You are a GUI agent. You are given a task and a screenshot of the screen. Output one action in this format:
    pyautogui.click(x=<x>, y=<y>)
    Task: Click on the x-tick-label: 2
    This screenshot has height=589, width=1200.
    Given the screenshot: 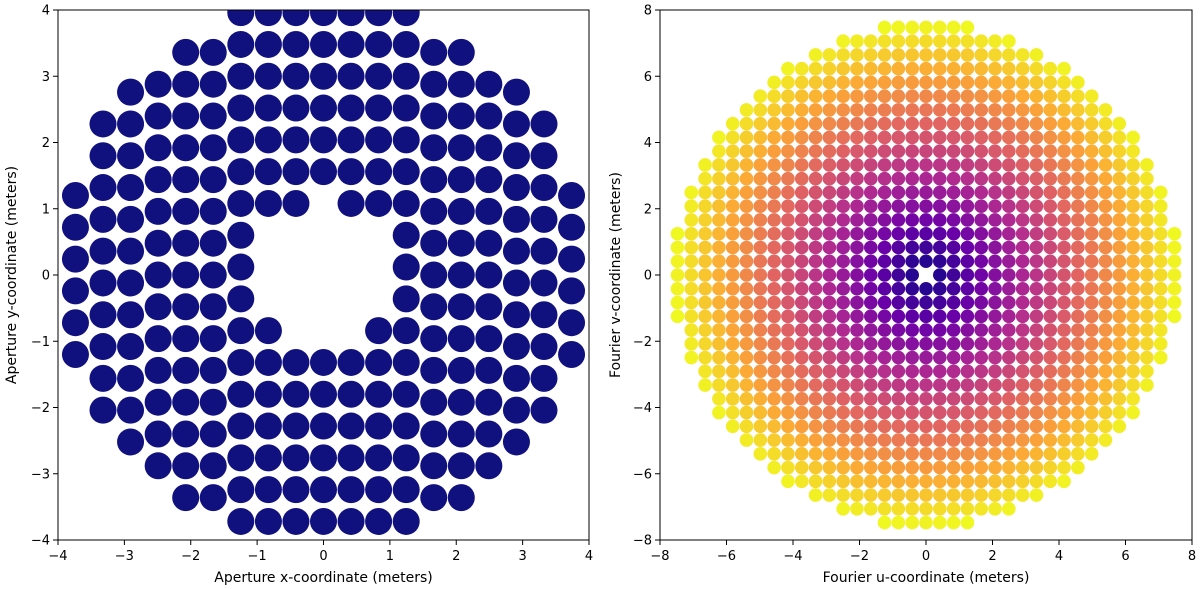 What is the action you would take?
    pyautogui.click(x=456, y=556)
    